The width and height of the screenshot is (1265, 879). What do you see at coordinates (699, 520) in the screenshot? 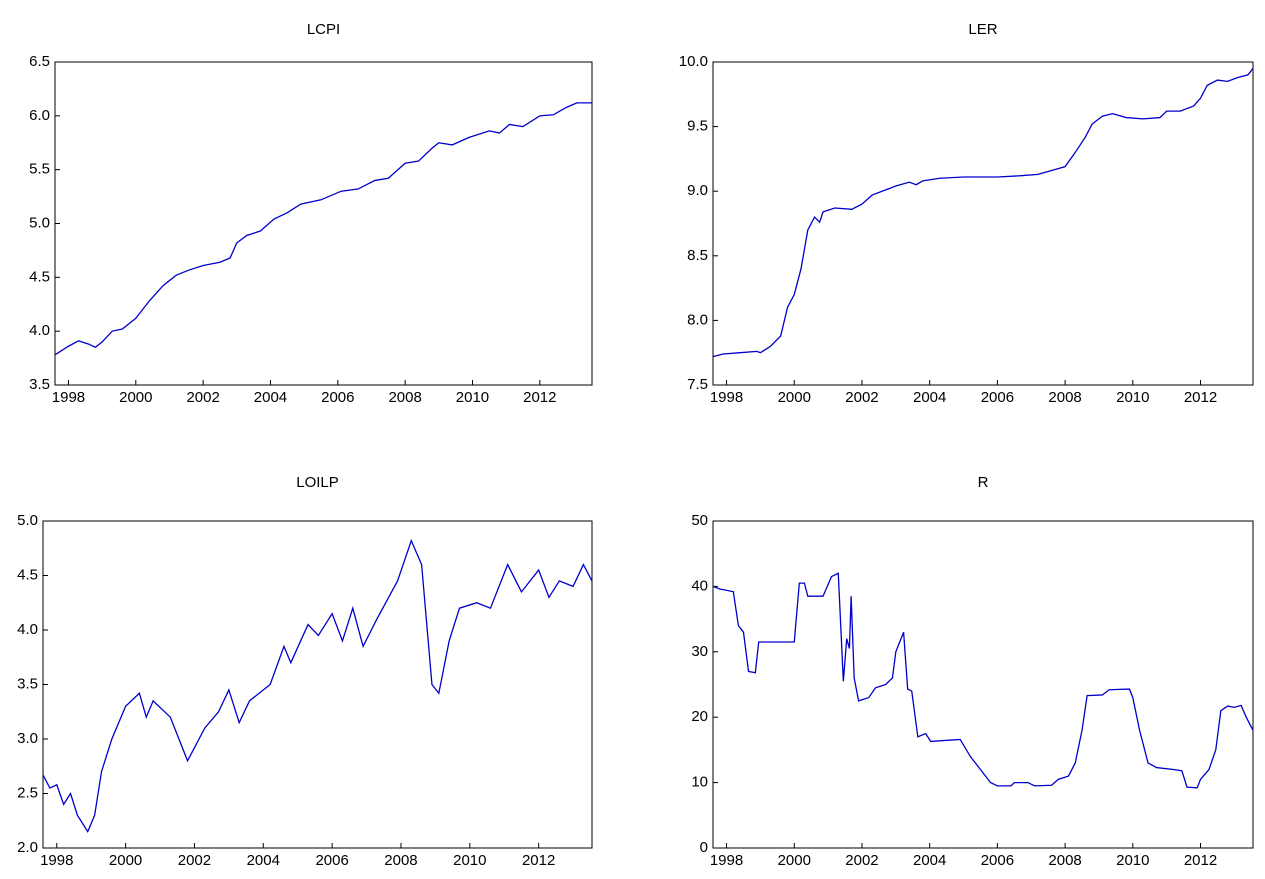
I see `y-tick-label: 50` at bounding box center [699, 520].